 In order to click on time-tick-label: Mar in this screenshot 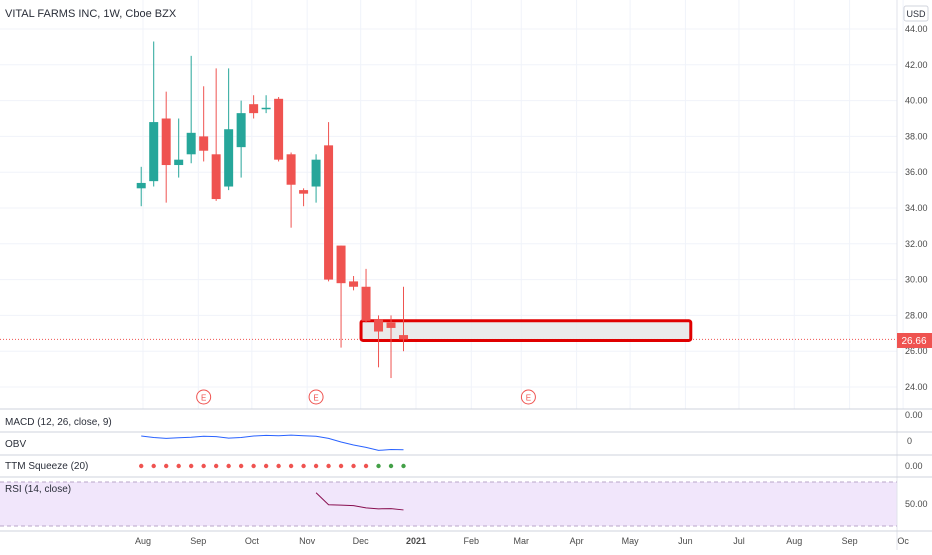, I will do `click(522, 541)`.